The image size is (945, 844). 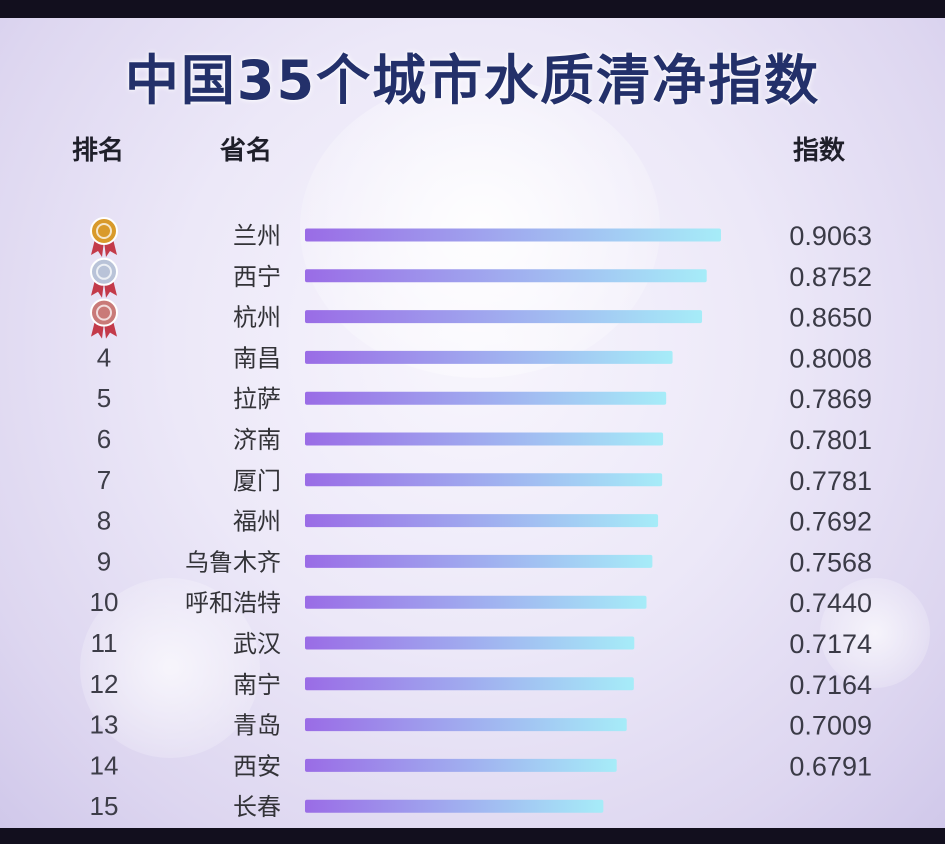 What do you see at coordinates (257, 318) in the screenshot?
I see `city-name-label: 杭州` at bounding box center [257, 318].